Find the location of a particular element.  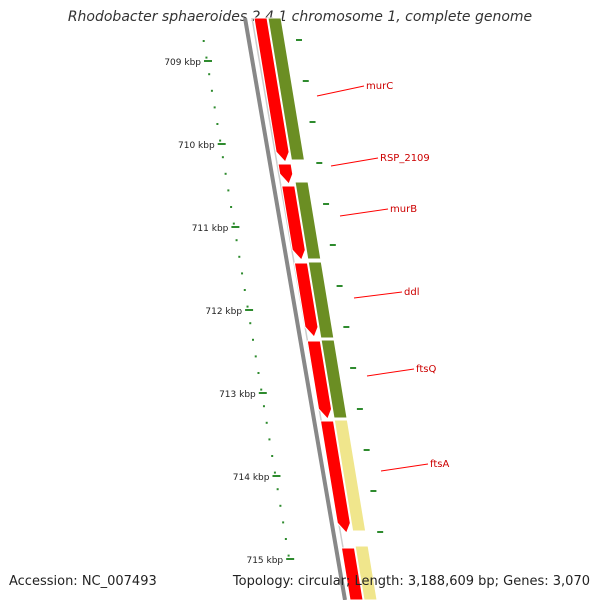

gene-label-murc: murC is located at coordinates (379, 86).